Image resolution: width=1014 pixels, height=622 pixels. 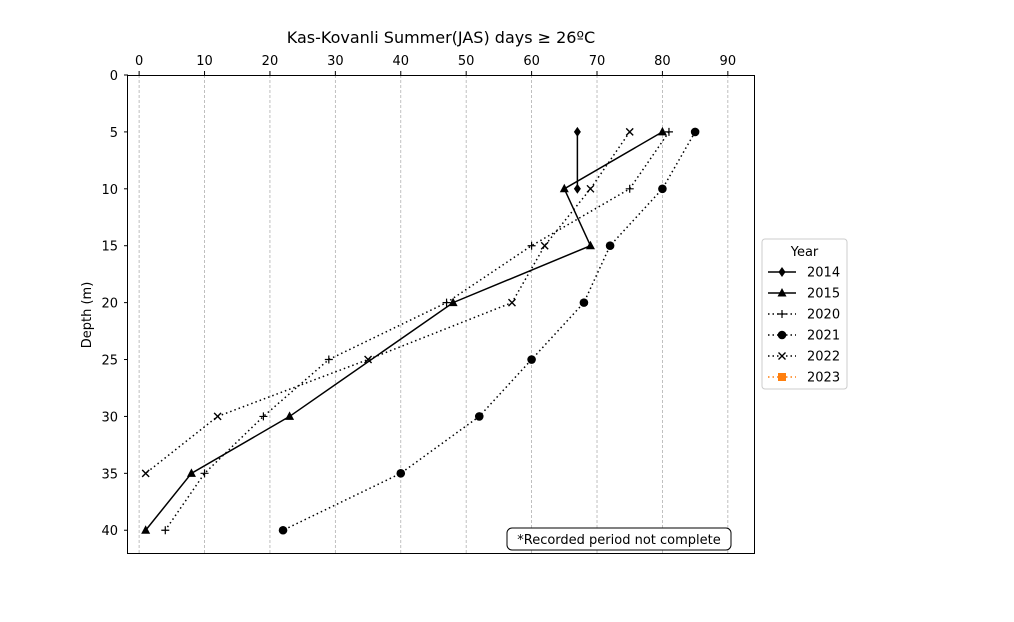 I want to click on x-tick-label: 20, so click(x=270, y=61).